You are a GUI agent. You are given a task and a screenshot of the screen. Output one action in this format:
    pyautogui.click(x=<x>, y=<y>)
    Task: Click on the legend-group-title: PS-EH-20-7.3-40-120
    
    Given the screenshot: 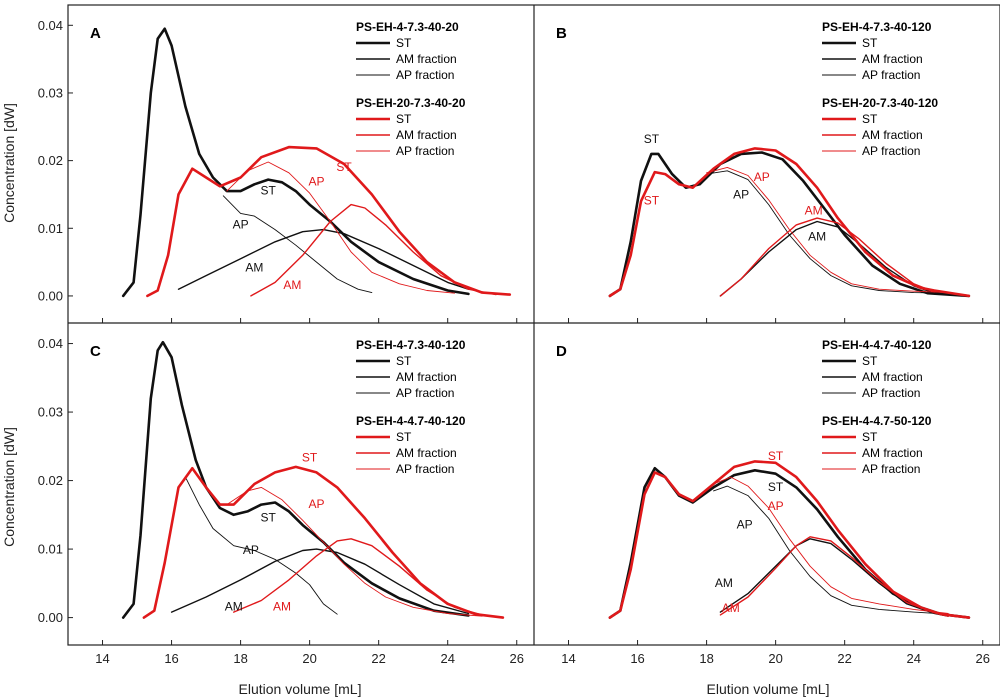 What is the action you would take?
    pyautogui.click(x=880, y=103)
    